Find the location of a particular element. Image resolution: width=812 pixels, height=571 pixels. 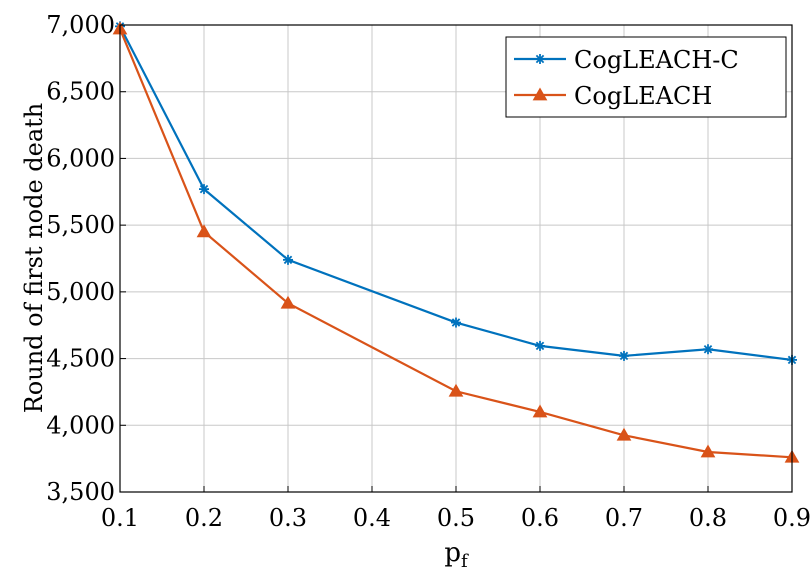

legend-box is located at coordinates (646, 77).